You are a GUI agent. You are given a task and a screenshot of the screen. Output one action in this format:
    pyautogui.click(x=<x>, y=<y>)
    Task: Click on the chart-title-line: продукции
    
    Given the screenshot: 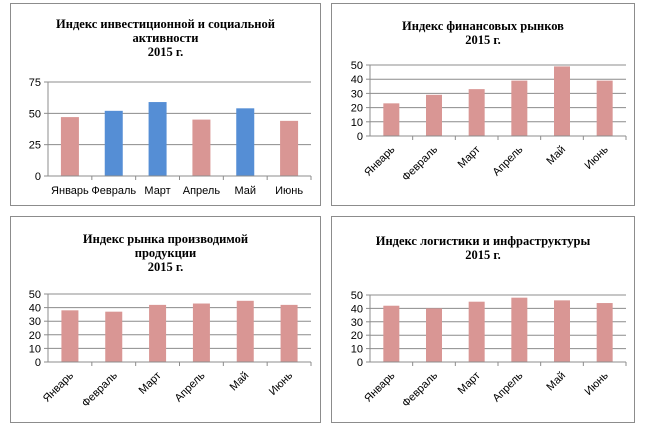 What is the action you would take?
    pyautogui.click(x=165, y=253)
    